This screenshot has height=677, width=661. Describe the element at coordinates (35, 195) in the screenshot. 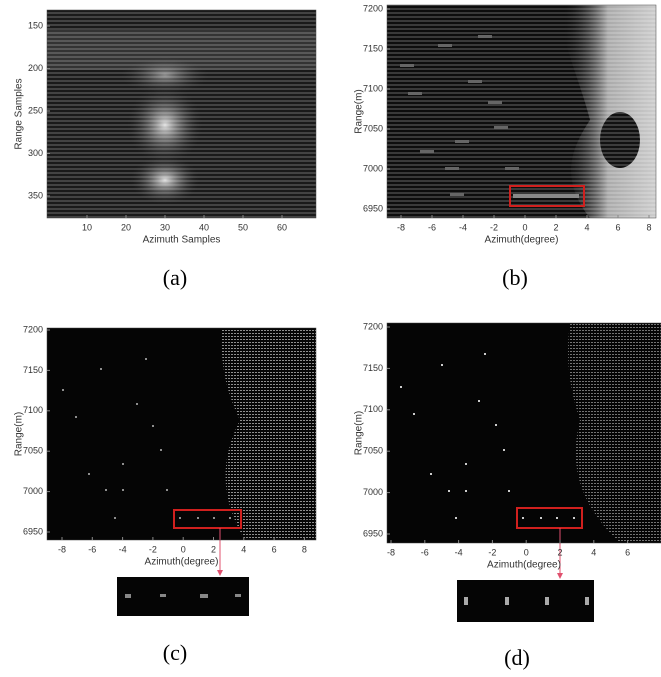

I see `y-tick-label: 350` at that location.